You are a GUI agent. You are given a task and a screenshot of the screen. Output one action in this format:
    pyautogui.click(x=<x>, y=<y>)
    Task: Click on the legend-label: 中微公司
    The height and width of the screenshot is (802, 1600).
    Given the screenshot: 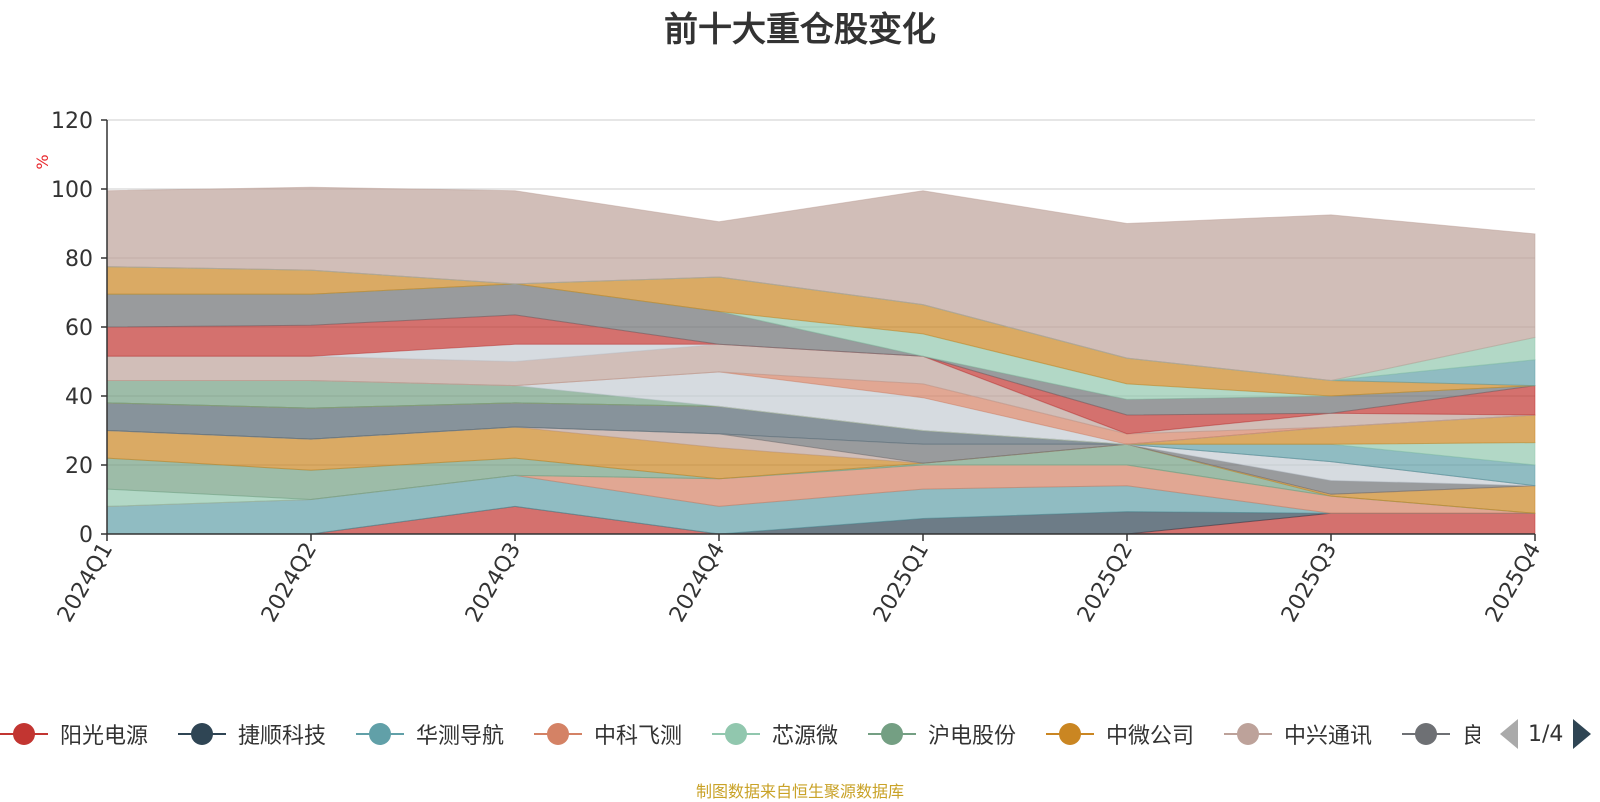 What is the action you would take?
    pyautogui.click(x=1150, y=736)
    